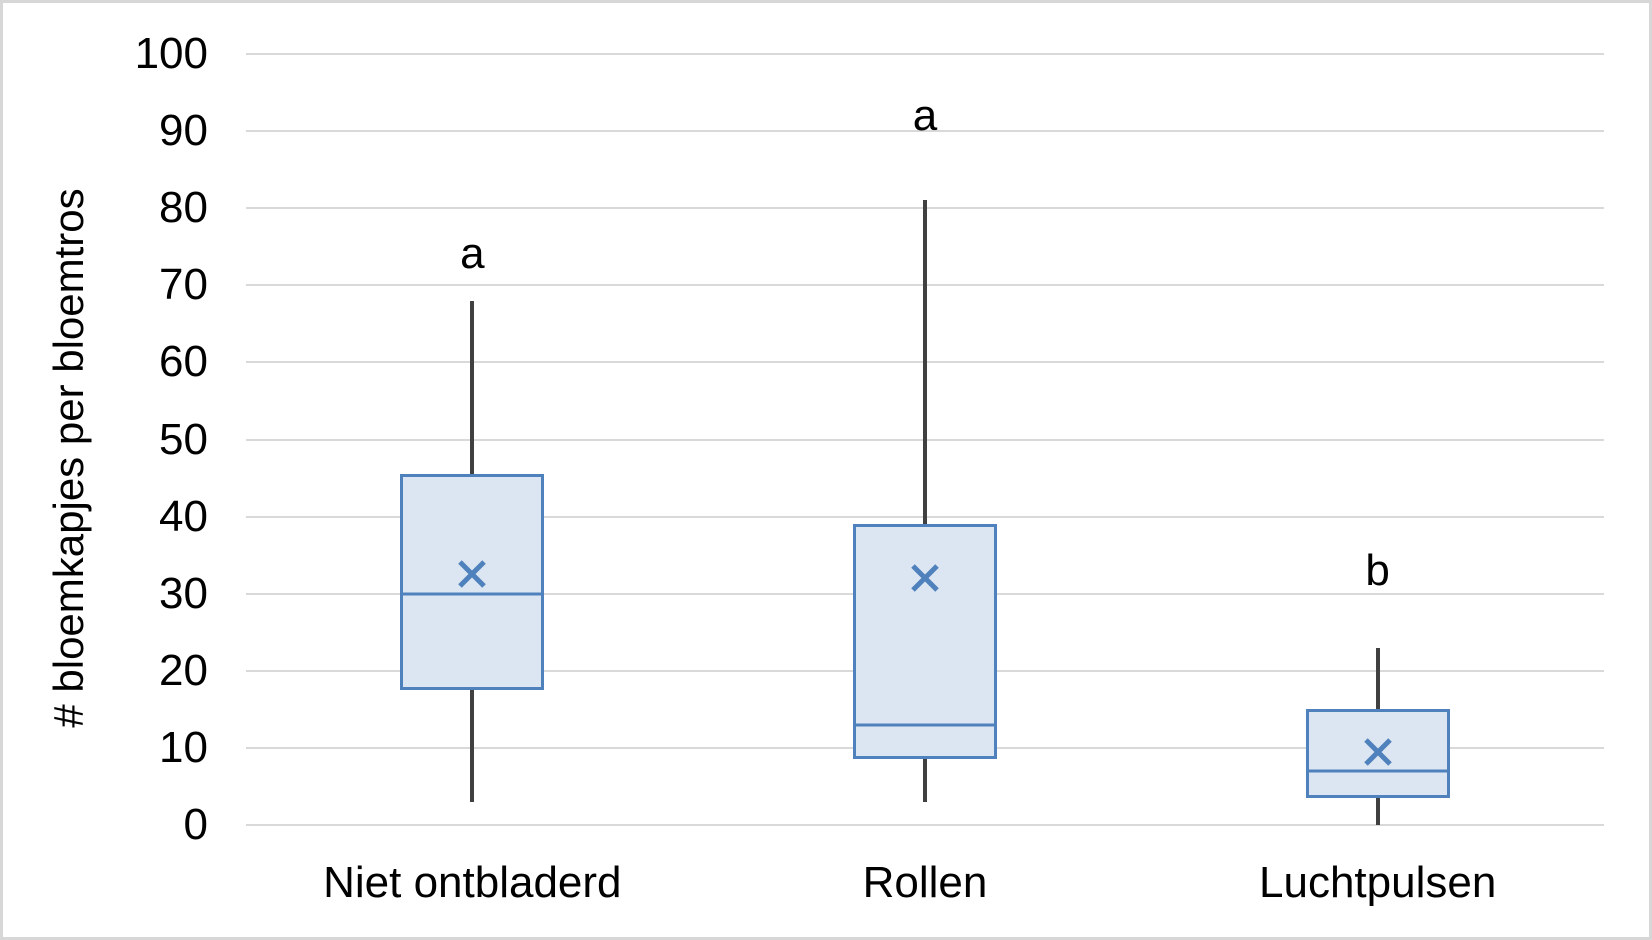  I want to click on y-axis-title: # bloemkapjes per bloemtros, so click(68, 458).